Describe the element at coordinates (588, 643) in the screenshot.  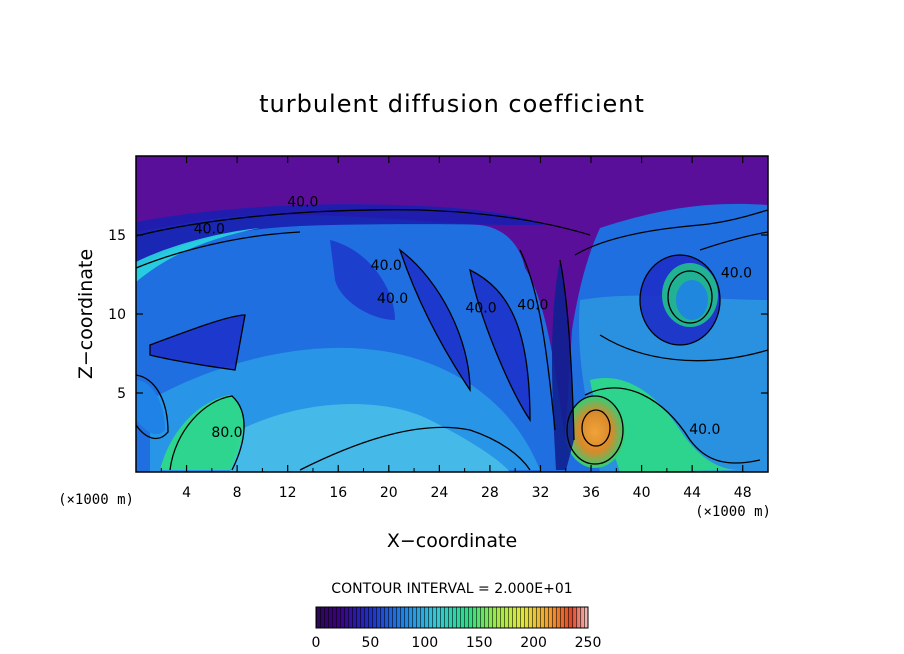
I see `colorbar-tick-label: 250` at that location.